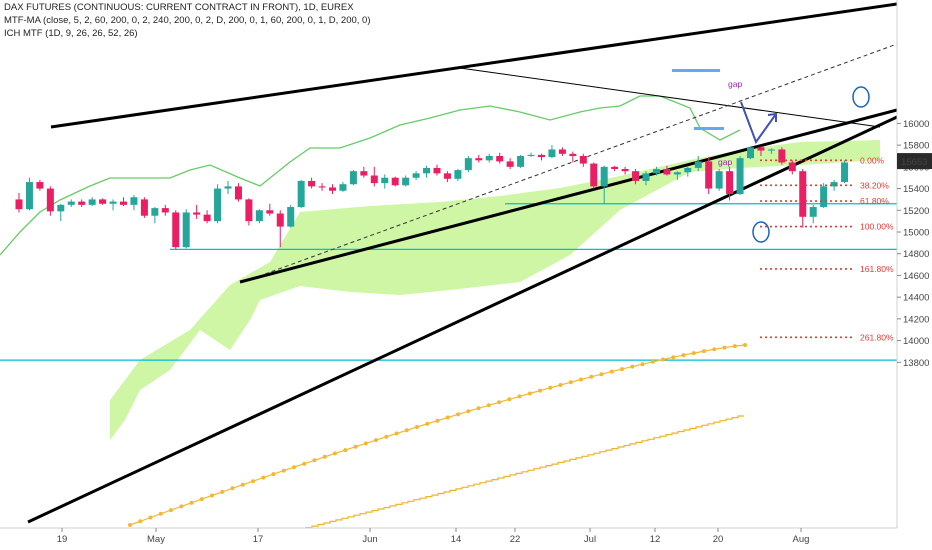 The width and height of the screenshot is (932, 550). What do you see at coordinates (877, 337) in the screenshot?
I see `fib-level-label: 261.80%` at bounding box center [877, 337].